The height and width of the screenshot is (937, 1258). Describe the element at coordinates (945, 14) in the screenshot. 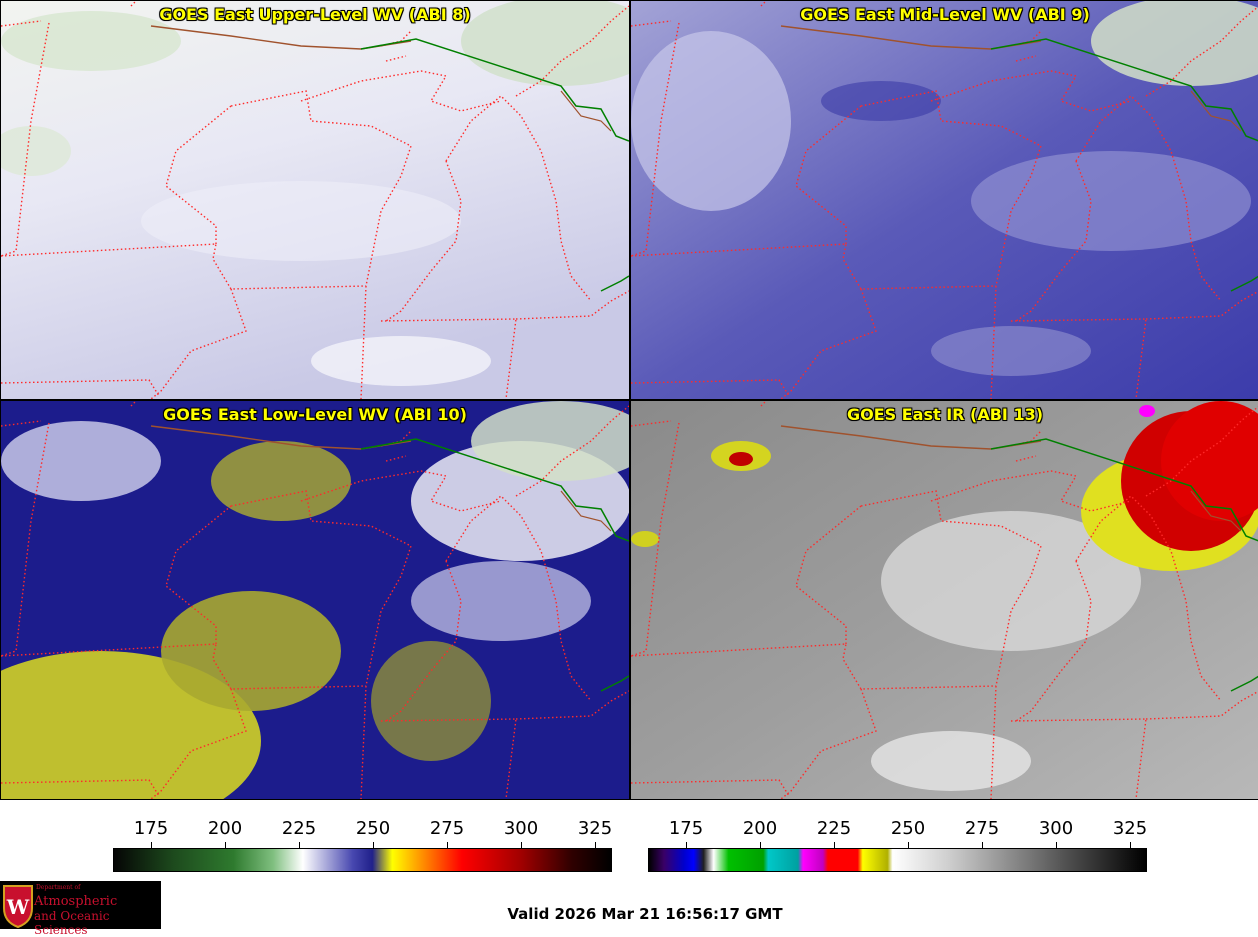

I see `panel-title: GOES East Mid-Level WV (ABI 9)` at that location.